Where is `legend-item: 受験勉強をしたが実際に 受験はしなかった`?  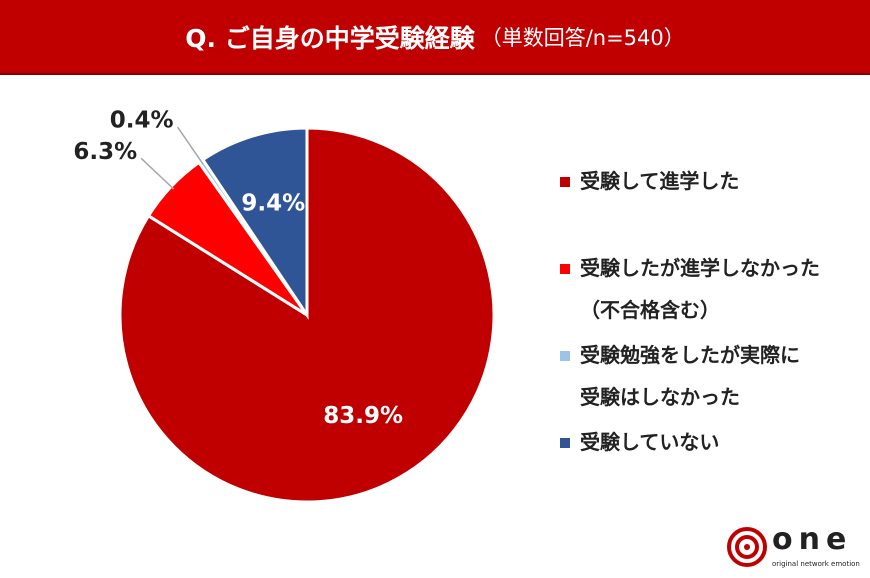
legend-item: 受験勉強をしたが実際に 受験はしなかった is located at coordinates (710, 377).